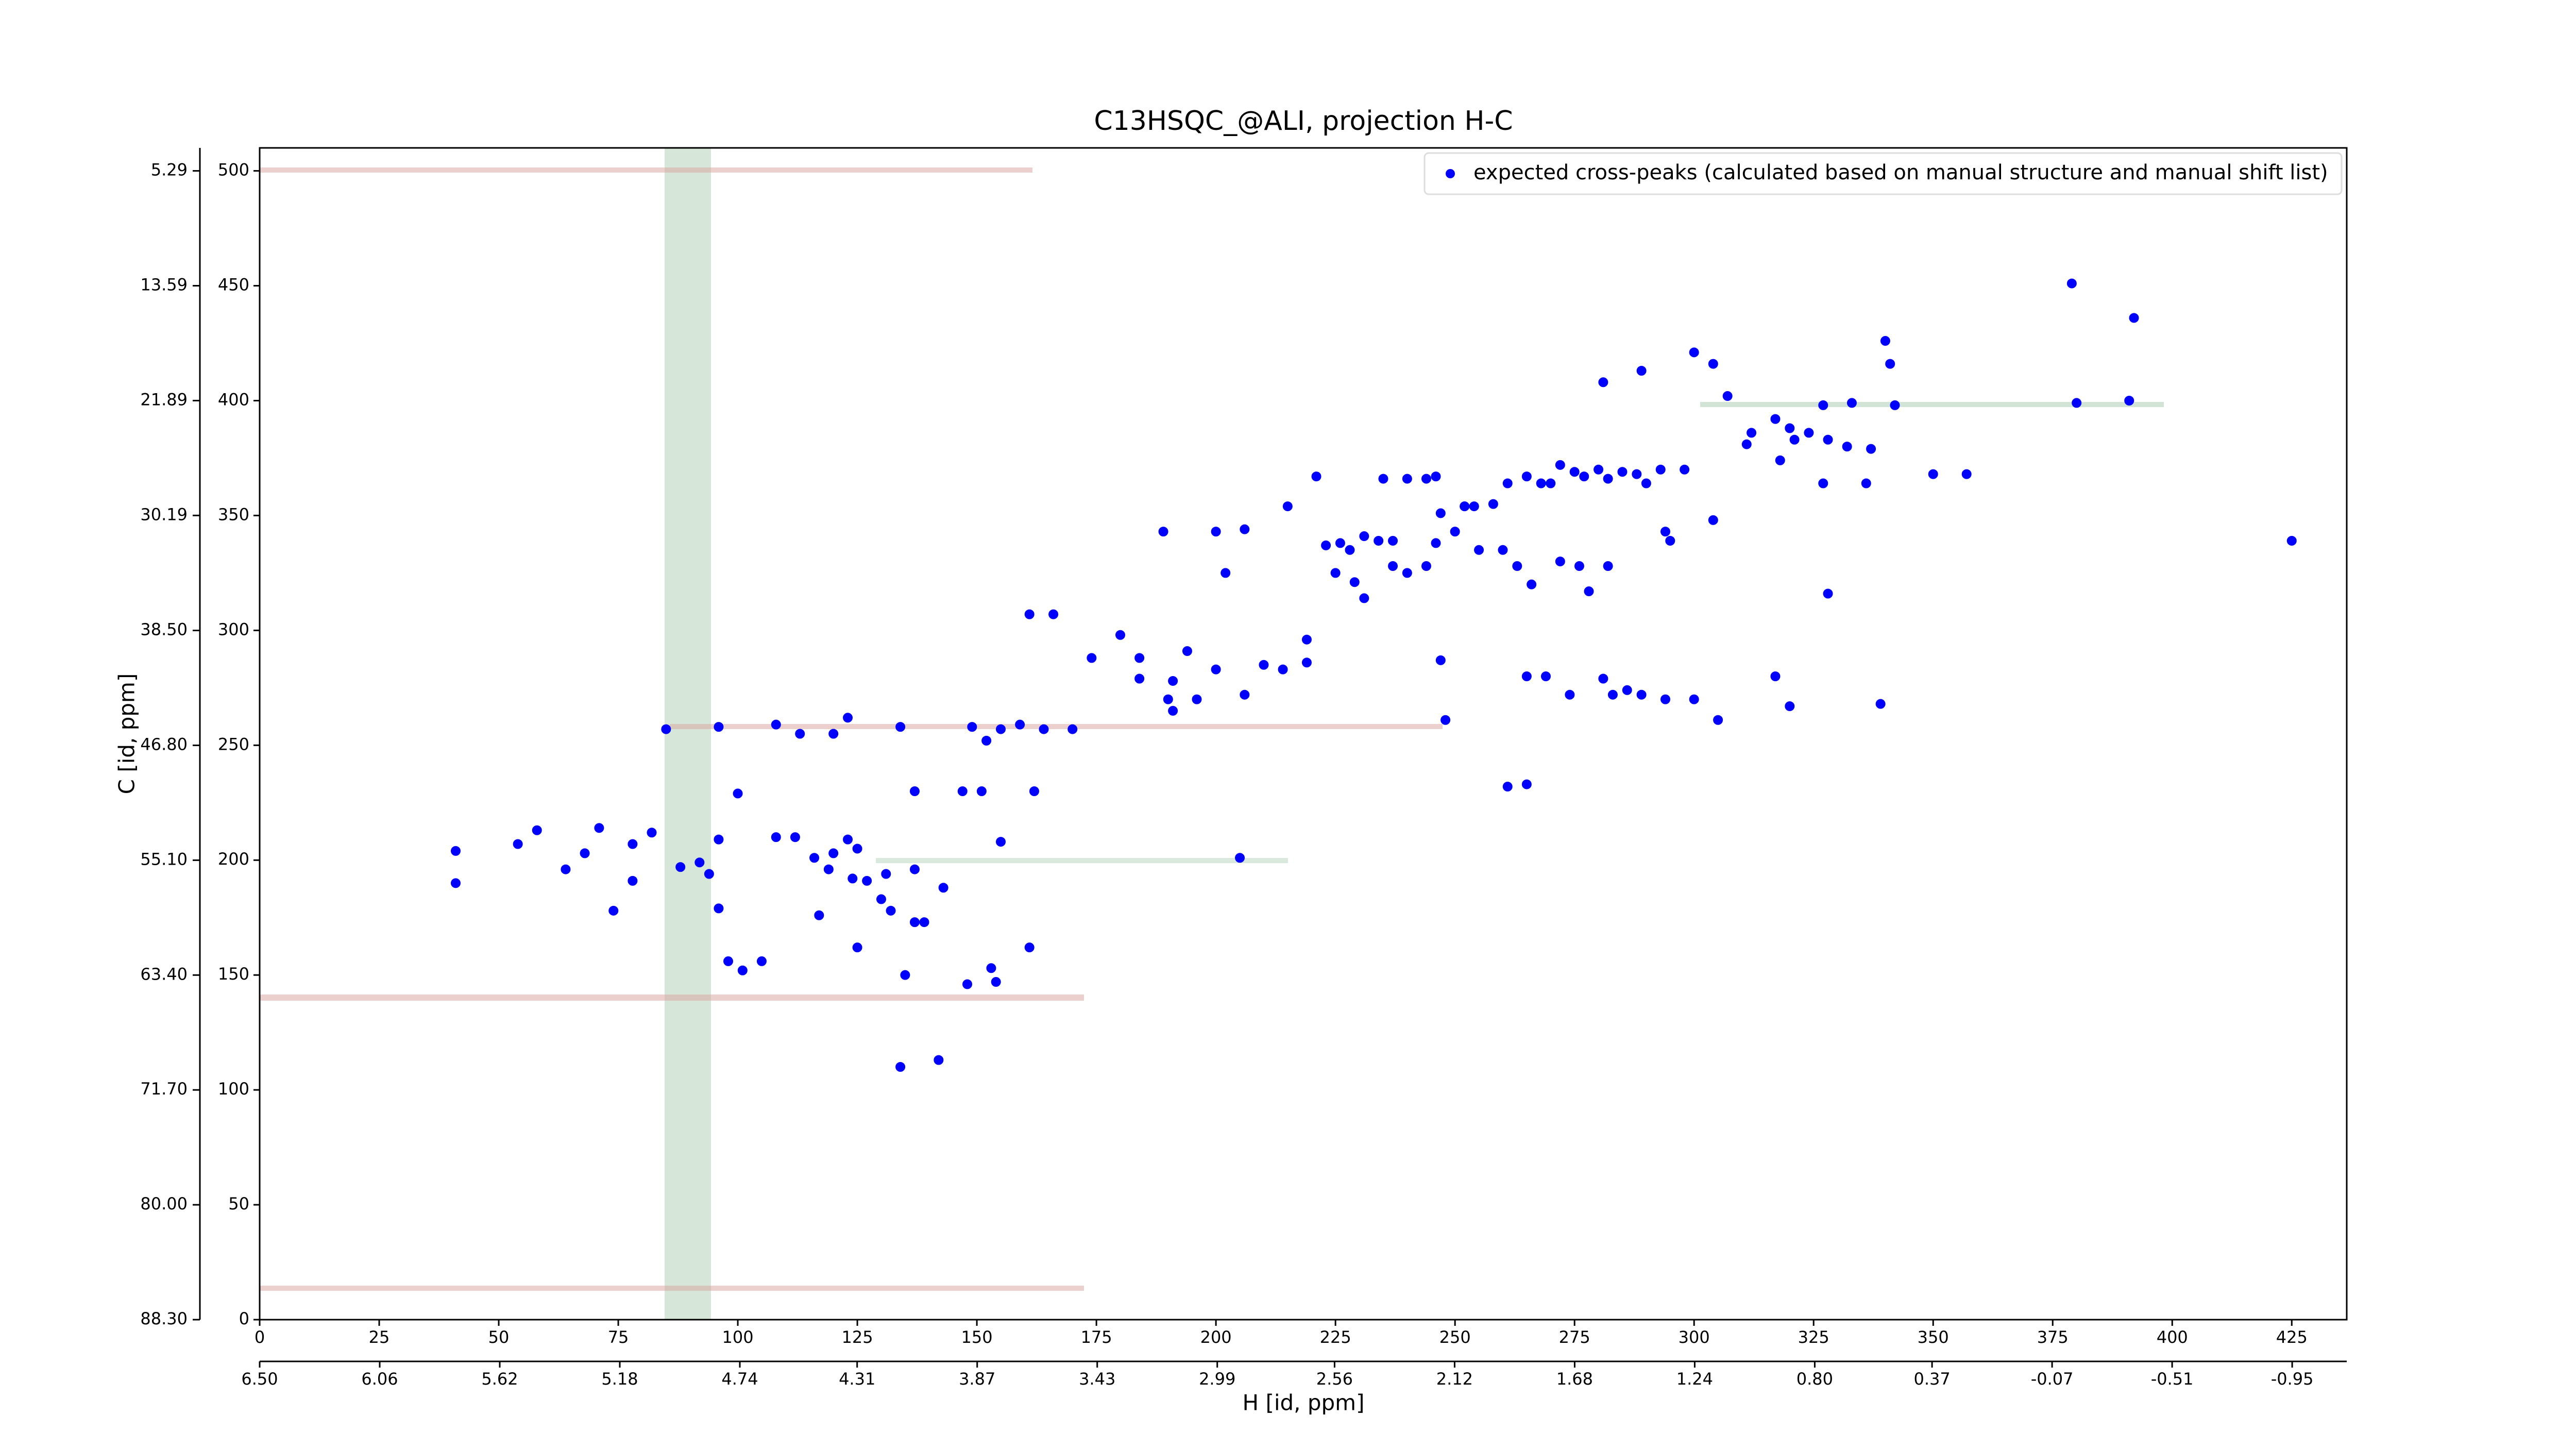  I want to click on y-tick-label: 100, so click(233, 1089).